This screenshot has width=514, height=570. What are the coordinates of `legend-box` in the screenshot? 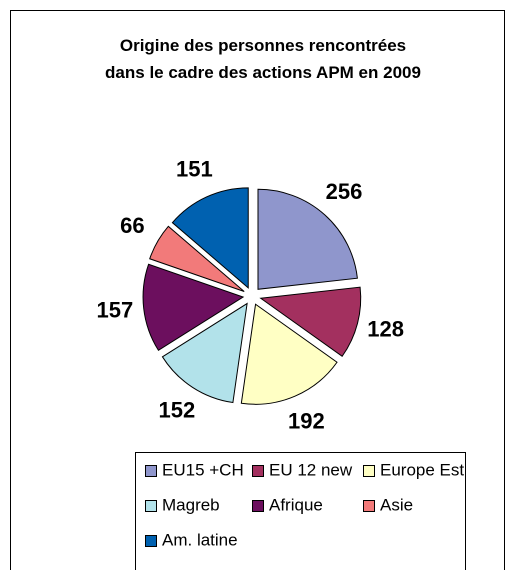 It's located at (300, 511).